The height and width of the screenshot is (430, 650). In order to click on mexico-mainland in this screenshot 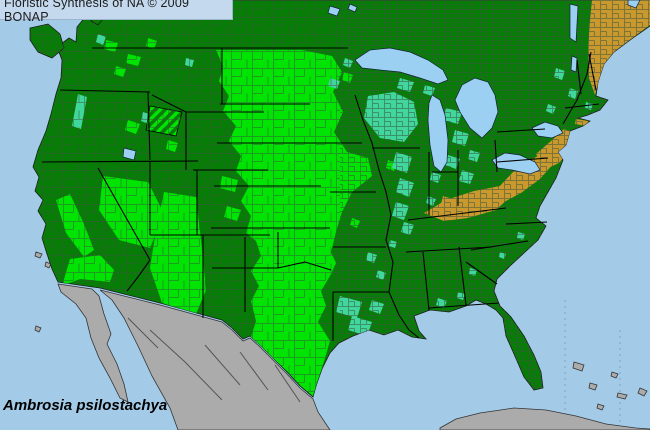, I will do `click(215, 359)`.